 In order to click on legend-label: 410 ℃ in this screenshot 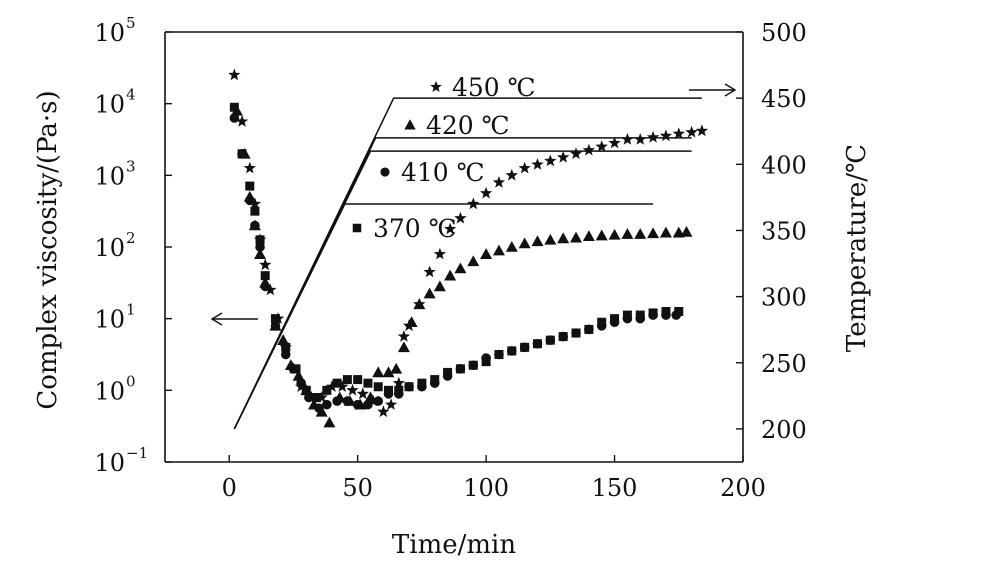, I will do `click(443, 172)`.